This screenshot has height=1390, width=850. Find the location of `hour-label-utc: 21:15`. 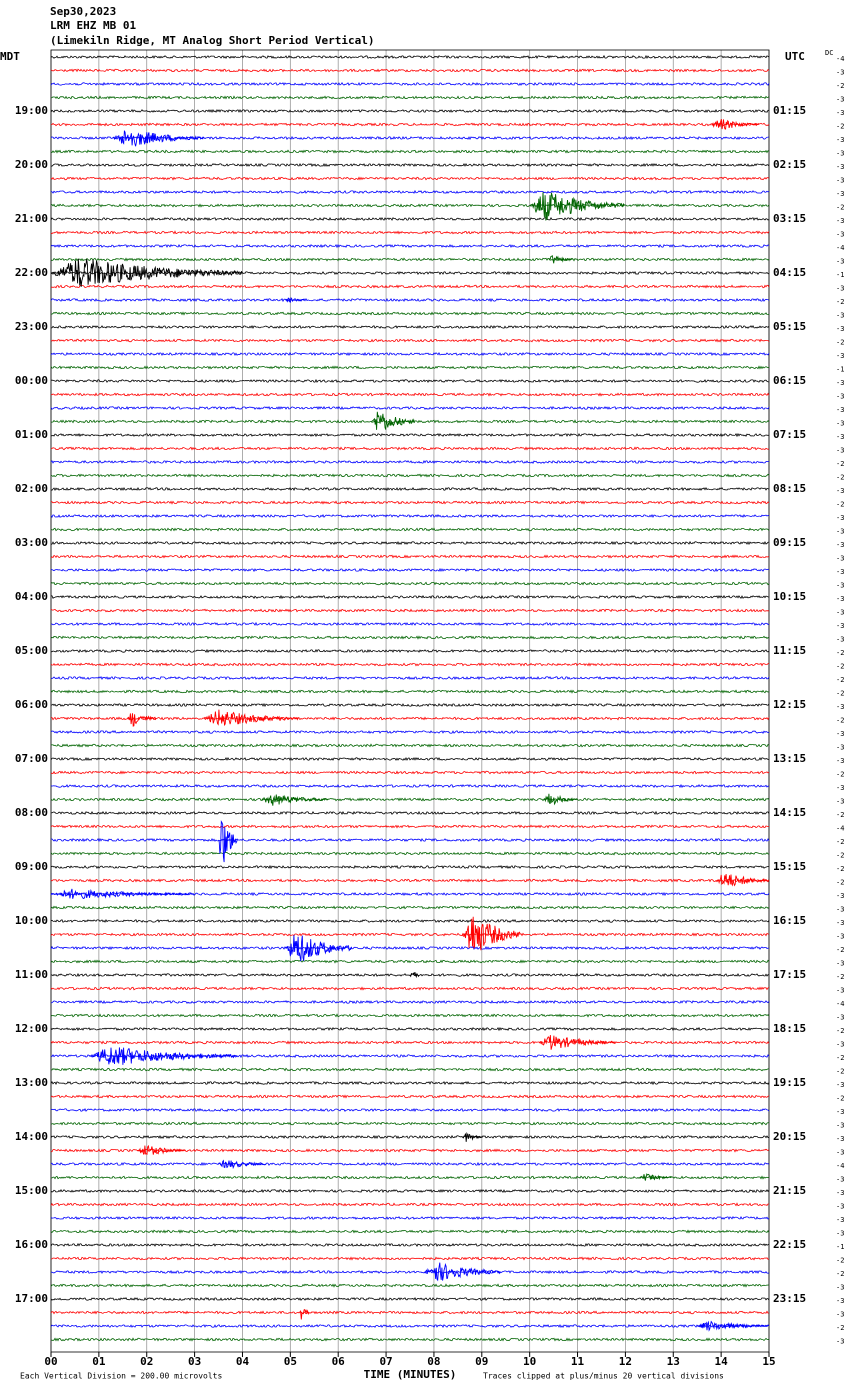

hour-label-utc: 21:15 is located at coordinates (789, 1190).